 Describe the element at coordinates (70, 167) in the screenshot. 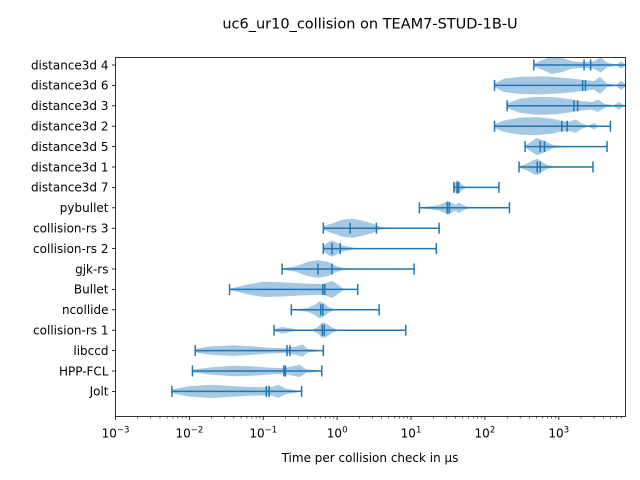

I see `y-tick-label: distance3d 1` at that location.